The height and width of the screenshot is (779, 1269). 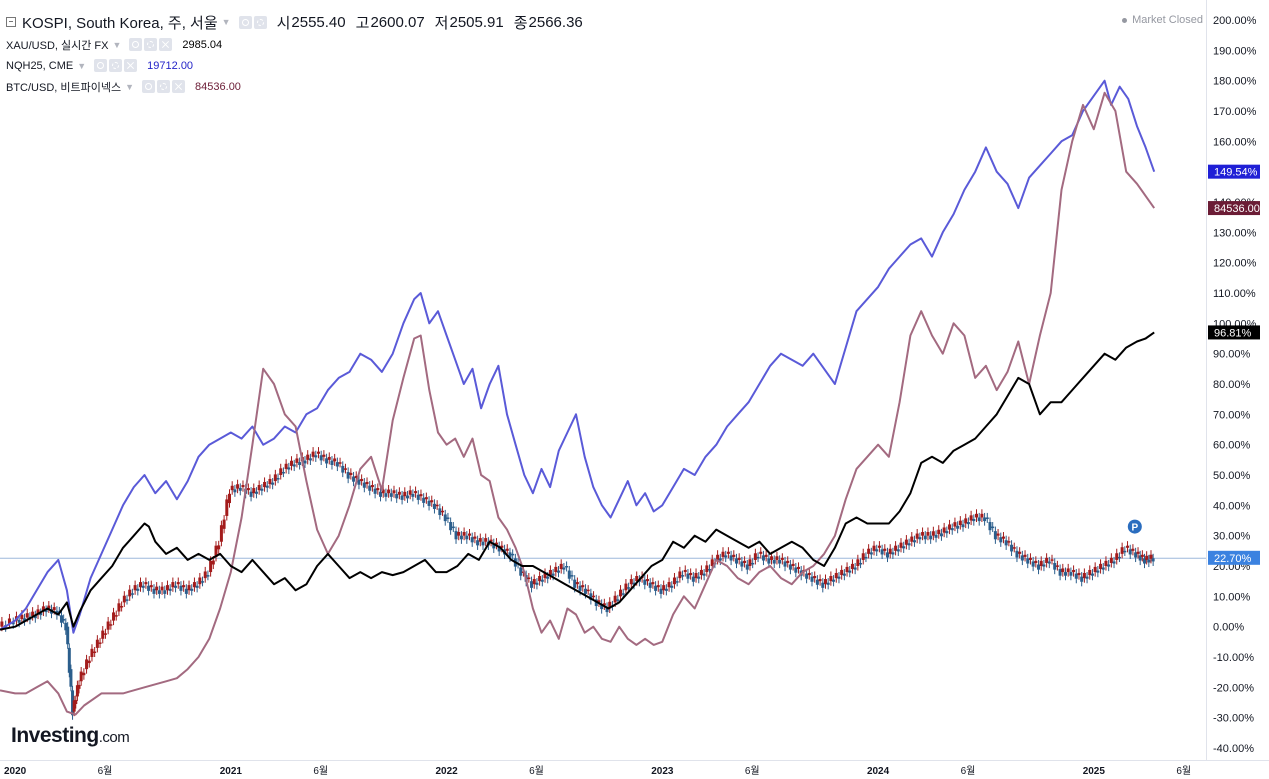 What do you see at coordinates (362, 23) in the screenshot?
I see `high-label: 고` at bounding box center [362, 23].